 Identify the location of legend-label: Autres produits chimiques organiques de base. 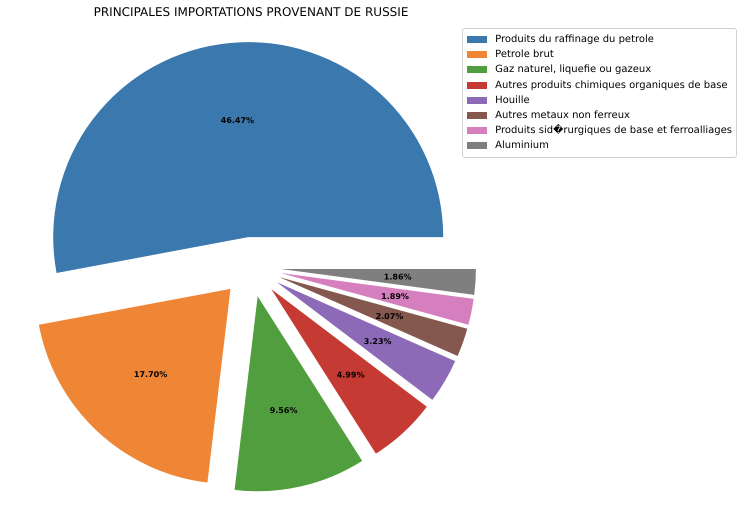
(611, 85).